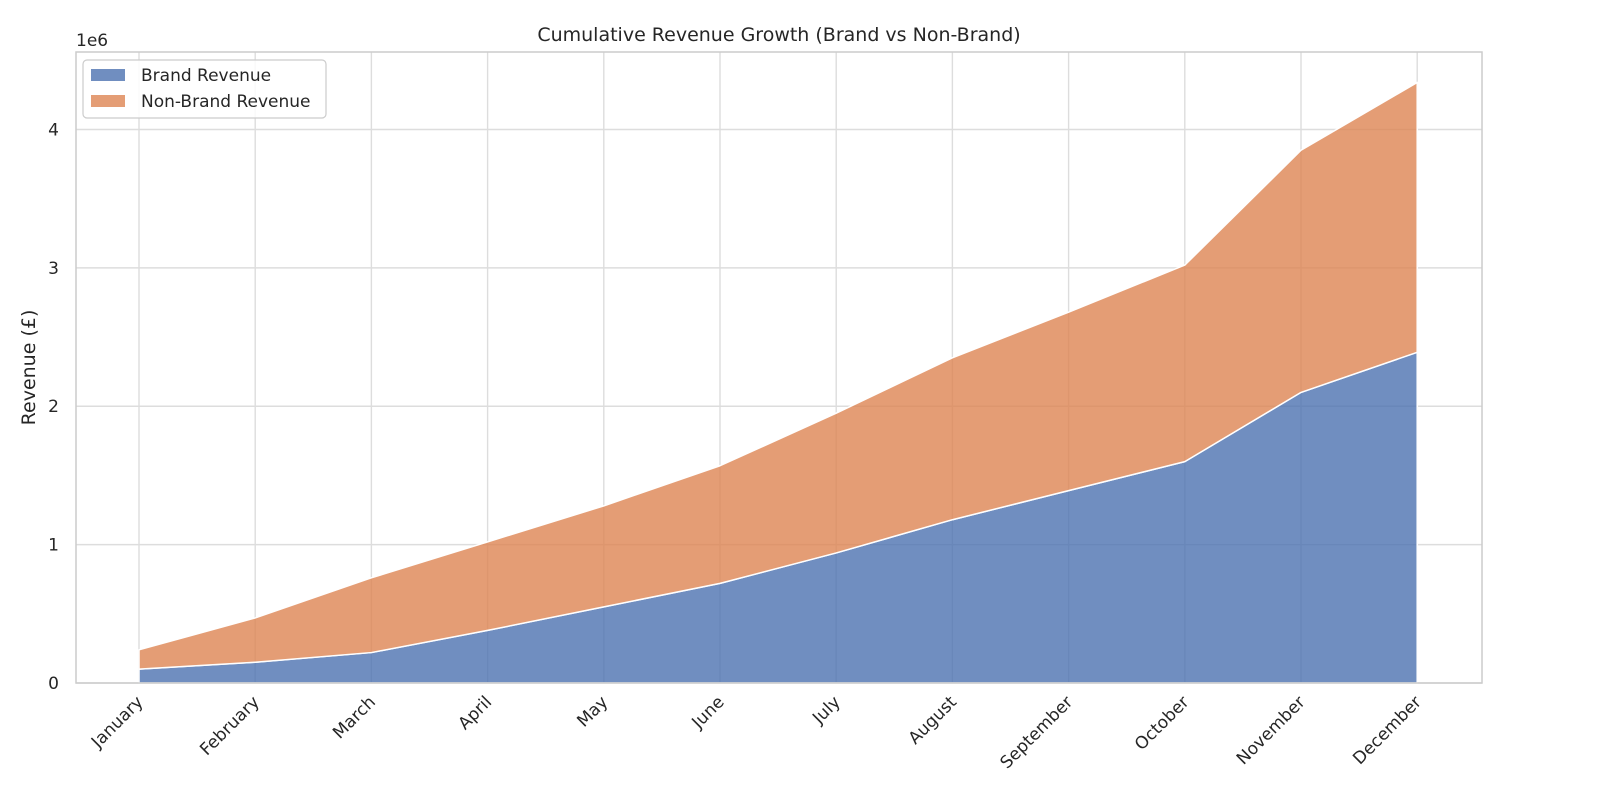  What do you see at coordinates (53, 269) in the screenshot?
I see `y-tick-label: 3` at bounding box center [53, 269].